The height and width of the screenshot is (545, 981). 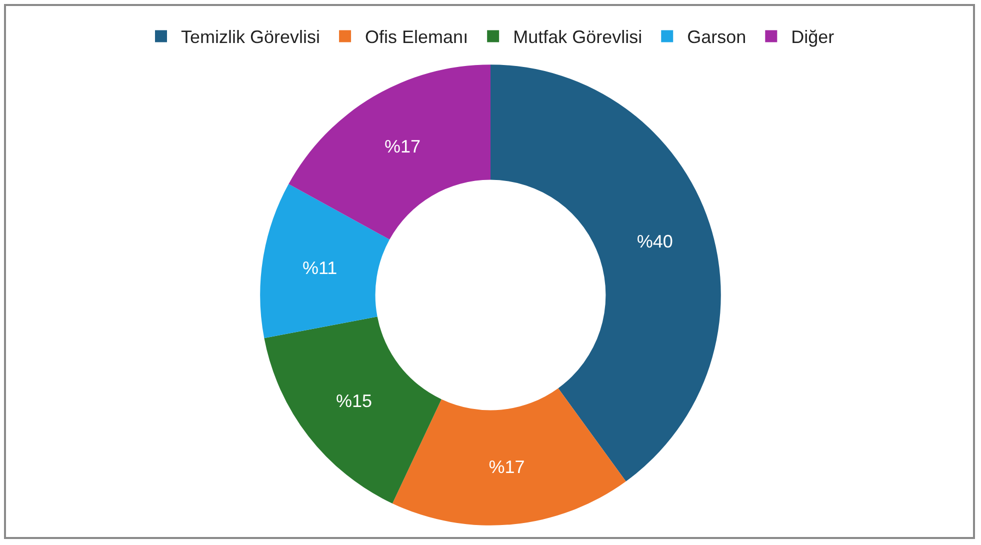 I want to click on data-label: %40, so click(x=654, y=242).